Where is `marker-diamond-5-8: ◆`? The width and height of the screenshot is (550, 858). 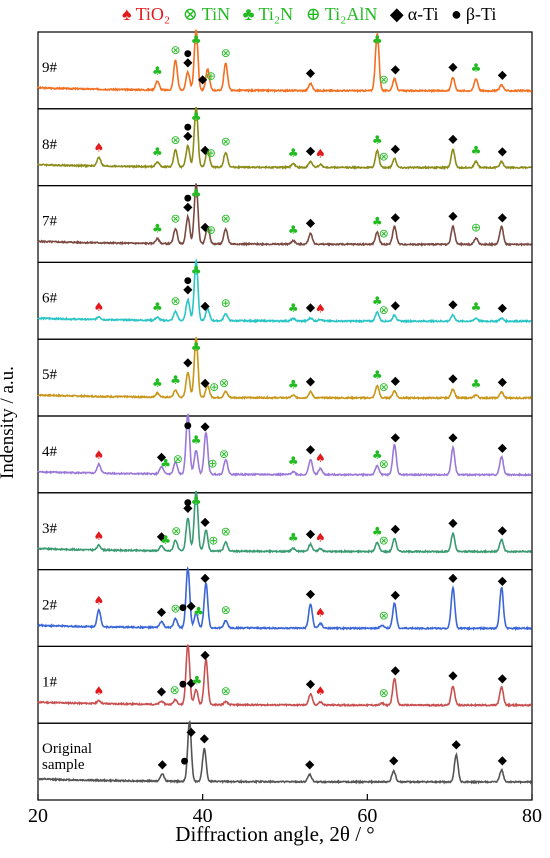
marker-diamond-5-8: ◆ is located at coordinates (311, 381).